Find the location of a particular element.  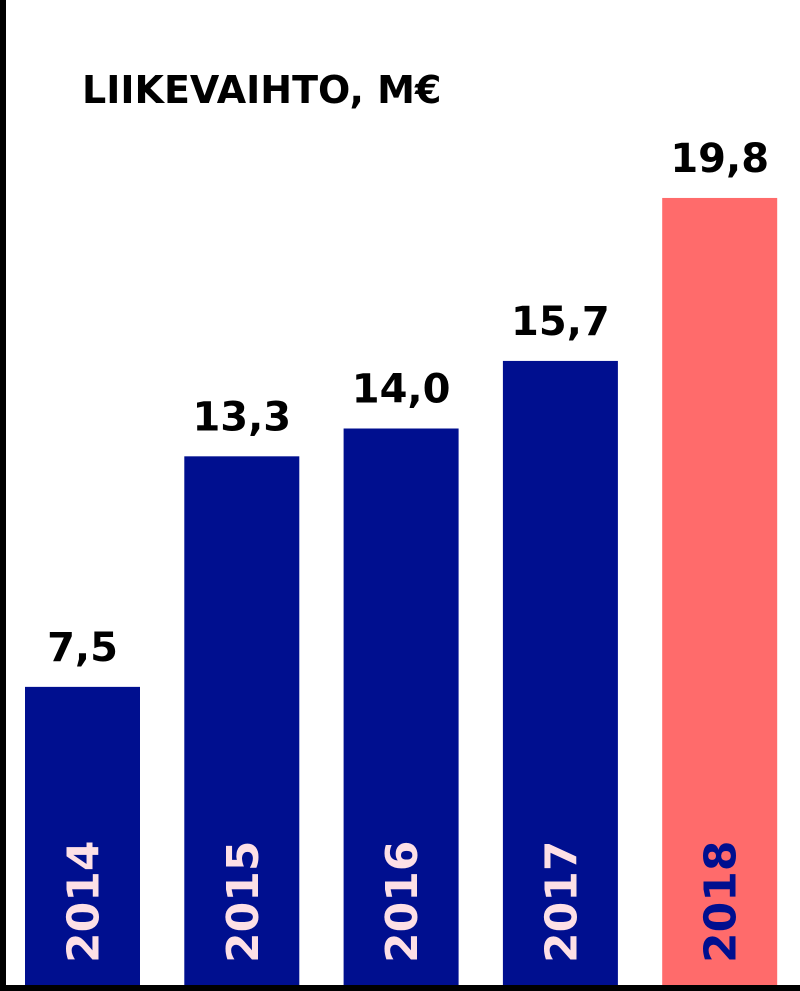

chart-title: LIIKEVAIHTO, M€ is located at coordinates (261, 90).